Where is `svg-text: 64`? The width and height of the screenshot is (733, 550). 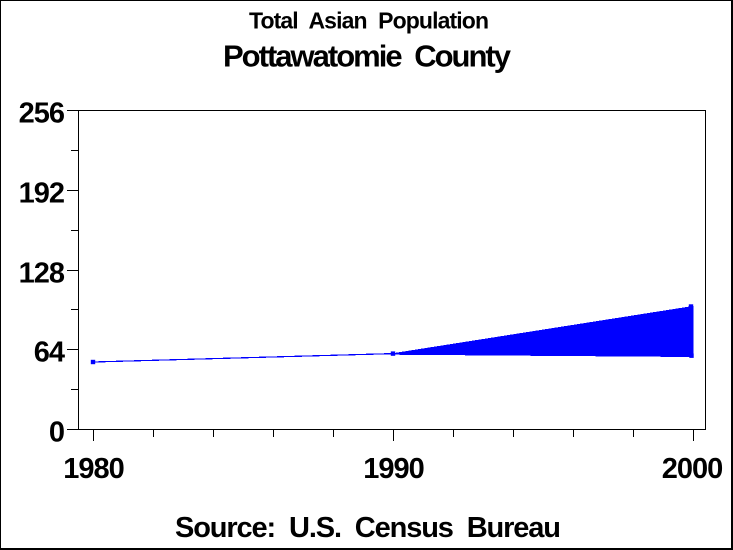
svg-text: 64 is located at coordinates (49, 353).